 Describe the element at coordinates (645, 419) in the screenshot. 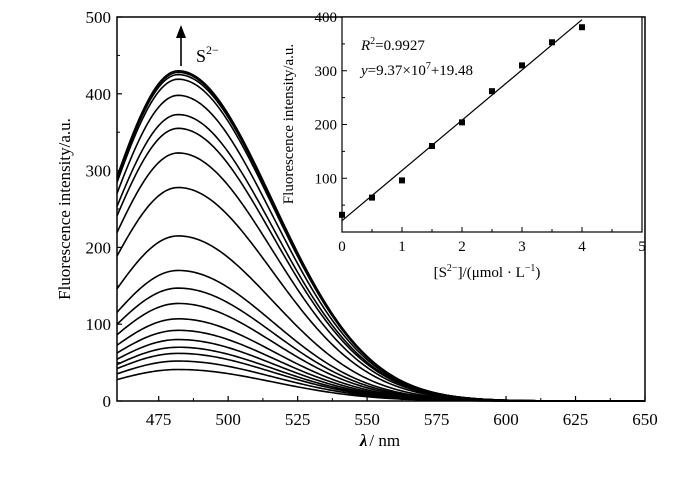

I see `main-x-tick-label: 650` at that location.